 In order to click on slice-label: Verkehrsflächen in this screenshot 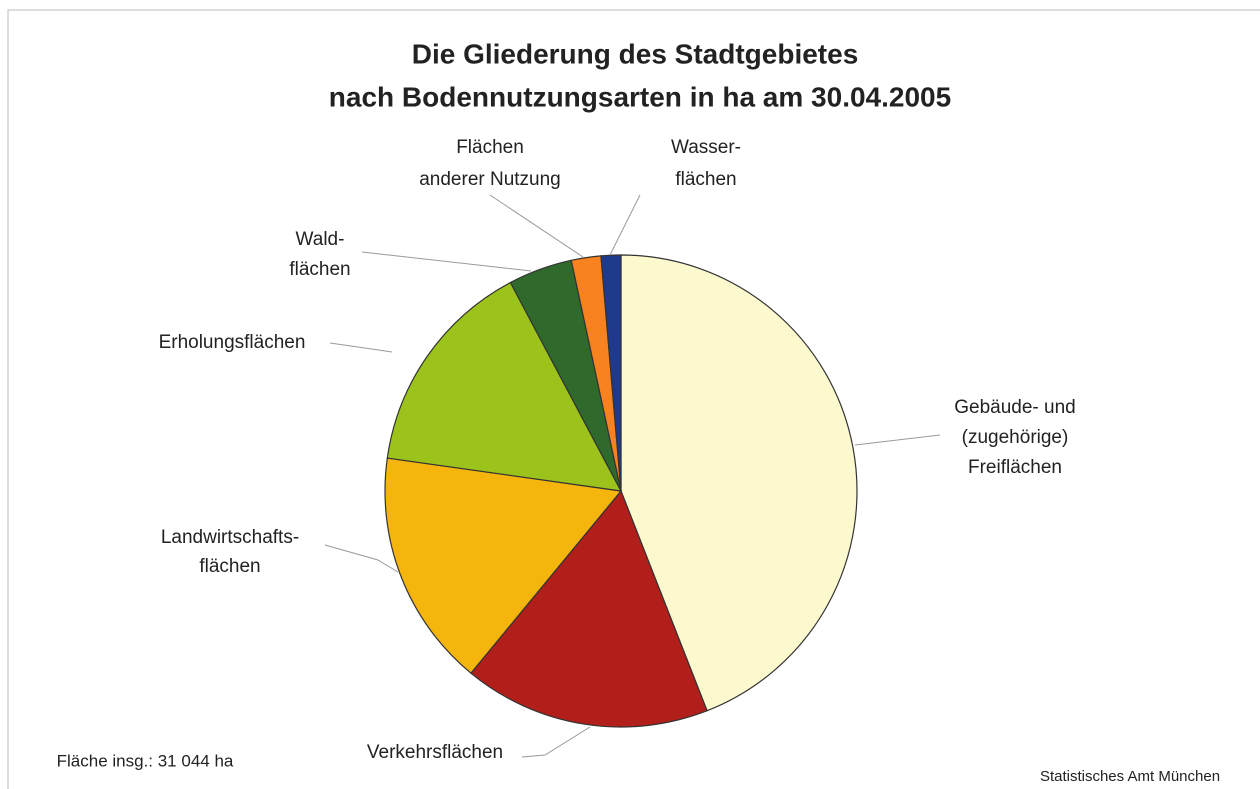, I will do `click(435, 752)`.